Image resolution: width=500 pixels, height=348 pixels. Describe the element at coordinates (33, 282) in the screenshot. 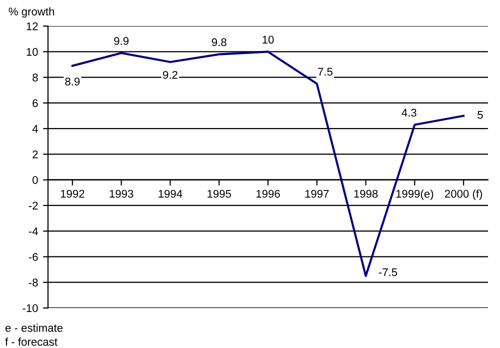

I see `y-tick-label: -8` at that location.